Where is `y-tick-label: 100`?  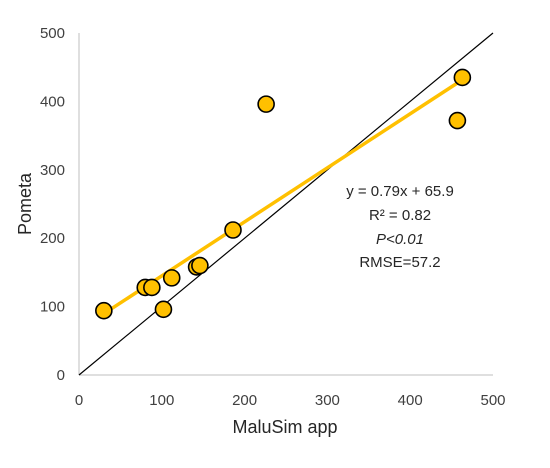
y-tick-label: 100 is located at coordinates (52, 307).